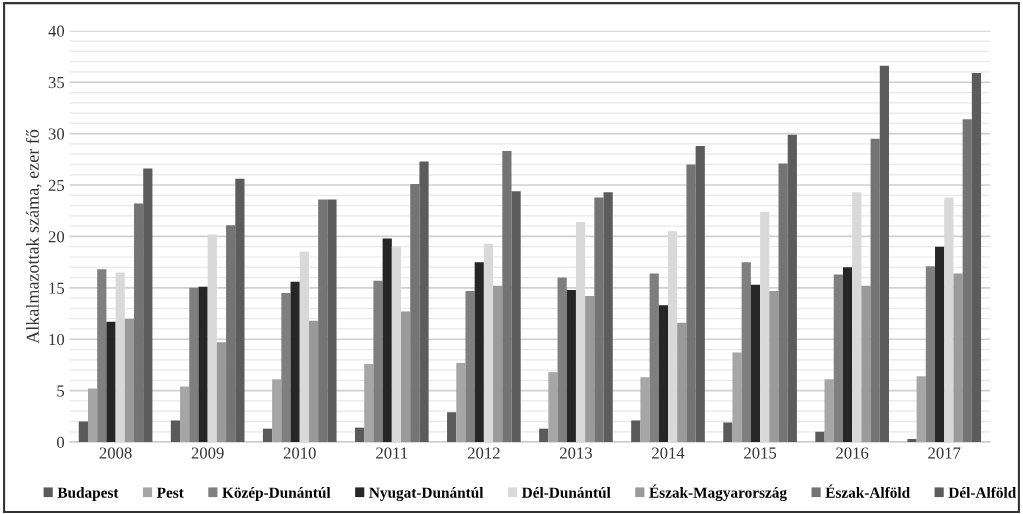 Image resolution: width=1023 pixels, height=514 pixels. I want to click on x-tick-label: 2017, so click(944, 453).